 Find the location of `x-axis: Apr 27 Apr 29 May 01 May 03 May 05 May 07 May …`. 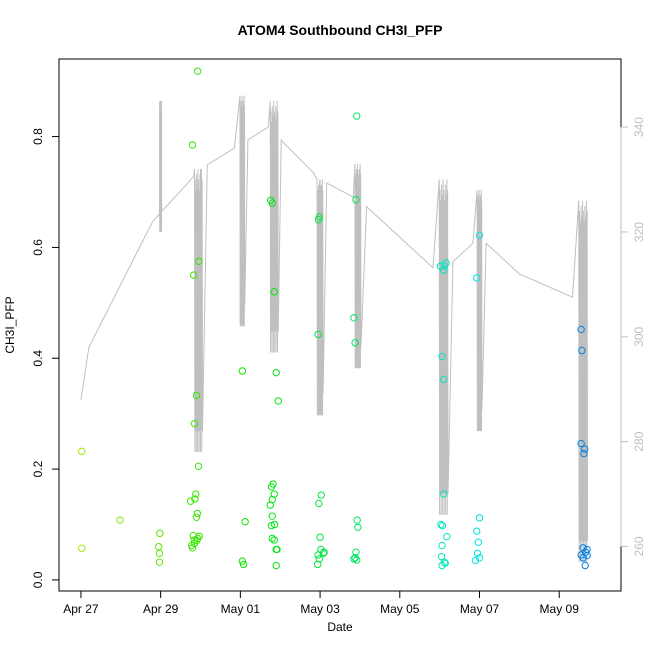

x-axis: Apr 27 Apr 29 May 01 May 03 May 05 May 07 May … is located at coordinates (321, 603).